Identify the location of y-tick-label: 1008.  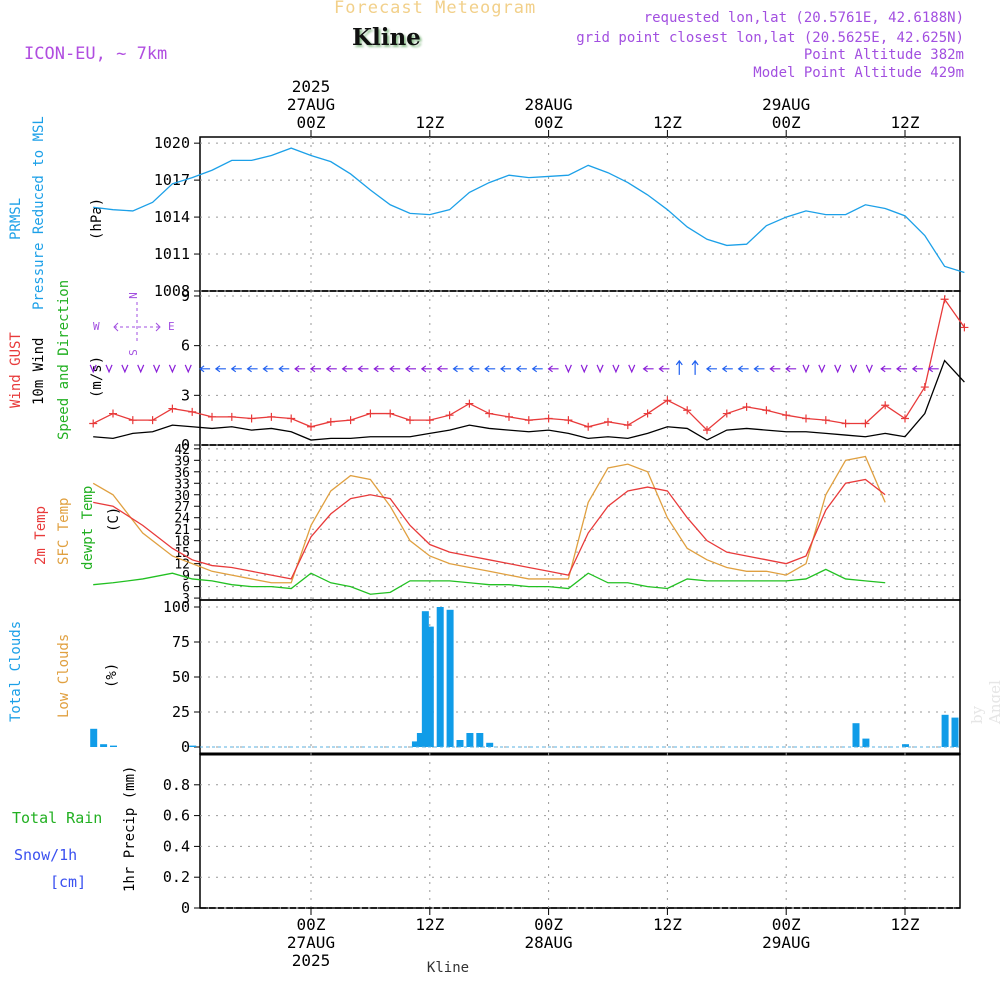
(172, 291).